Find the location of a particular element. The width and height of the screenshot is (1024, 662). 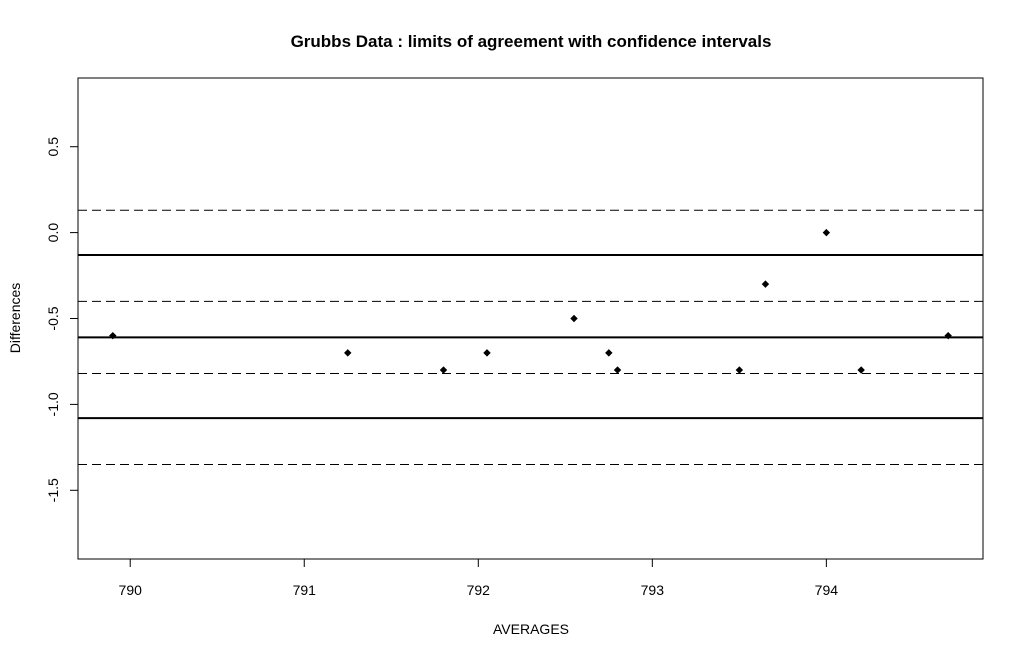

x-axis: 790 791 792 793 794 is located at coordinates (479, 578).